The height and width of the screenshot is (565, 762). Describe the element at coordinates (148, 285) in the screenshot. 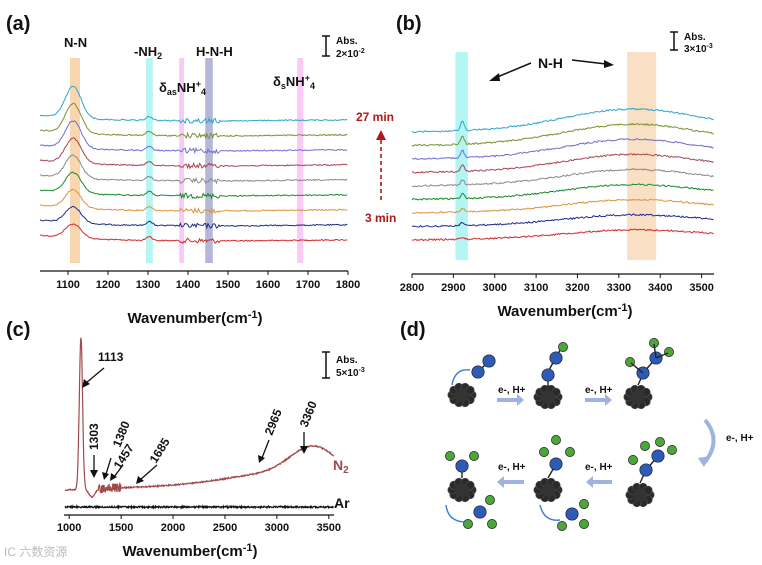

I see `tick-label-a-2: 1300` at that location.